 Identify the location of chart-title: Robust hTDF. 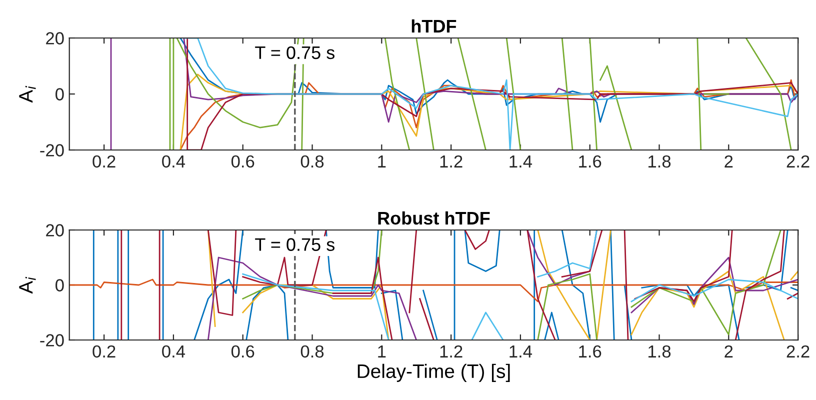
(434, 218).